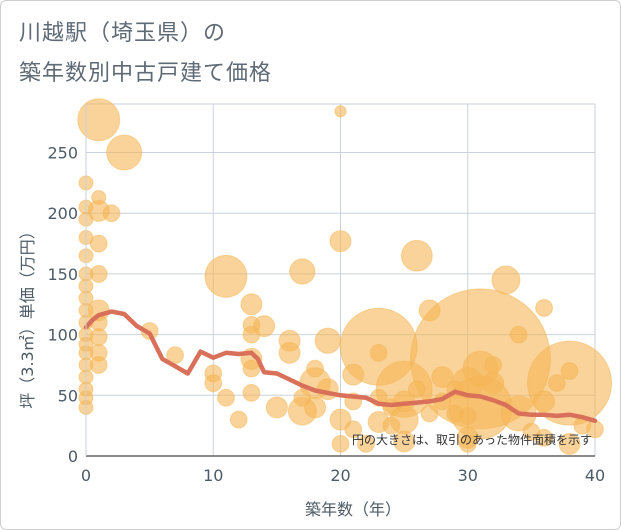 Image resolution: width=621 pixels, height=530 pixels. I want to click on x-tick-label: 0, so click(86, 475).